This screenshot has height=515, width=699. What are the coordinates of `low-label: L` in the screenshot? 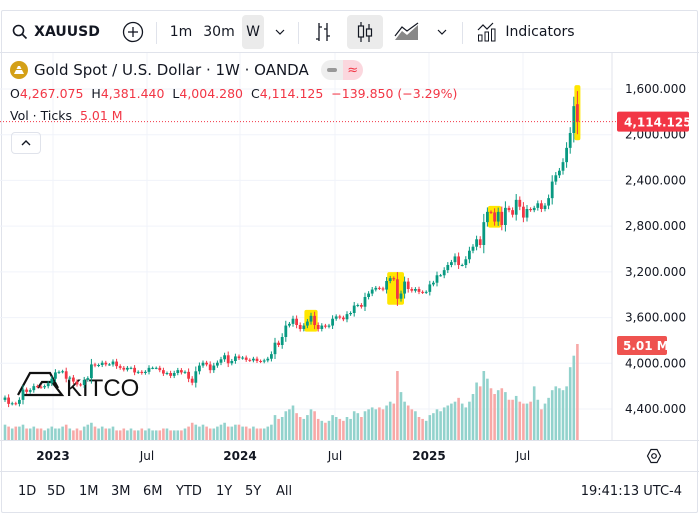 It's located at (176, 93).